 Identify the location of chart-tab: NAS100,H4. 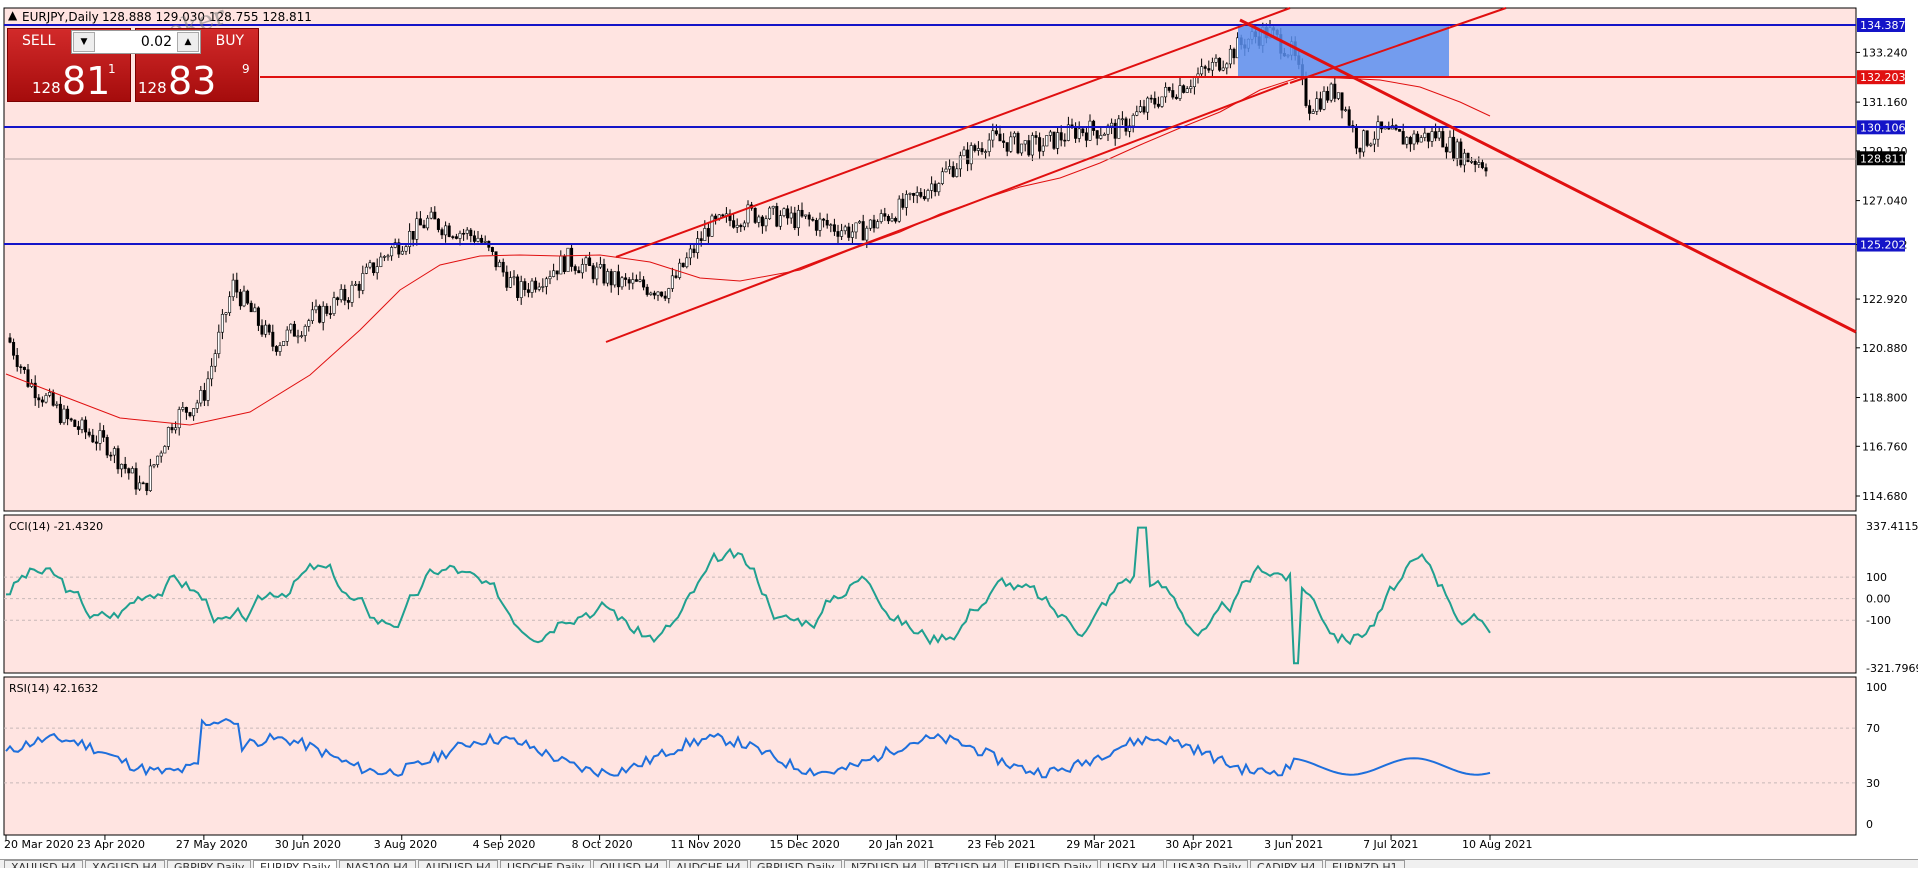
(377, 864).